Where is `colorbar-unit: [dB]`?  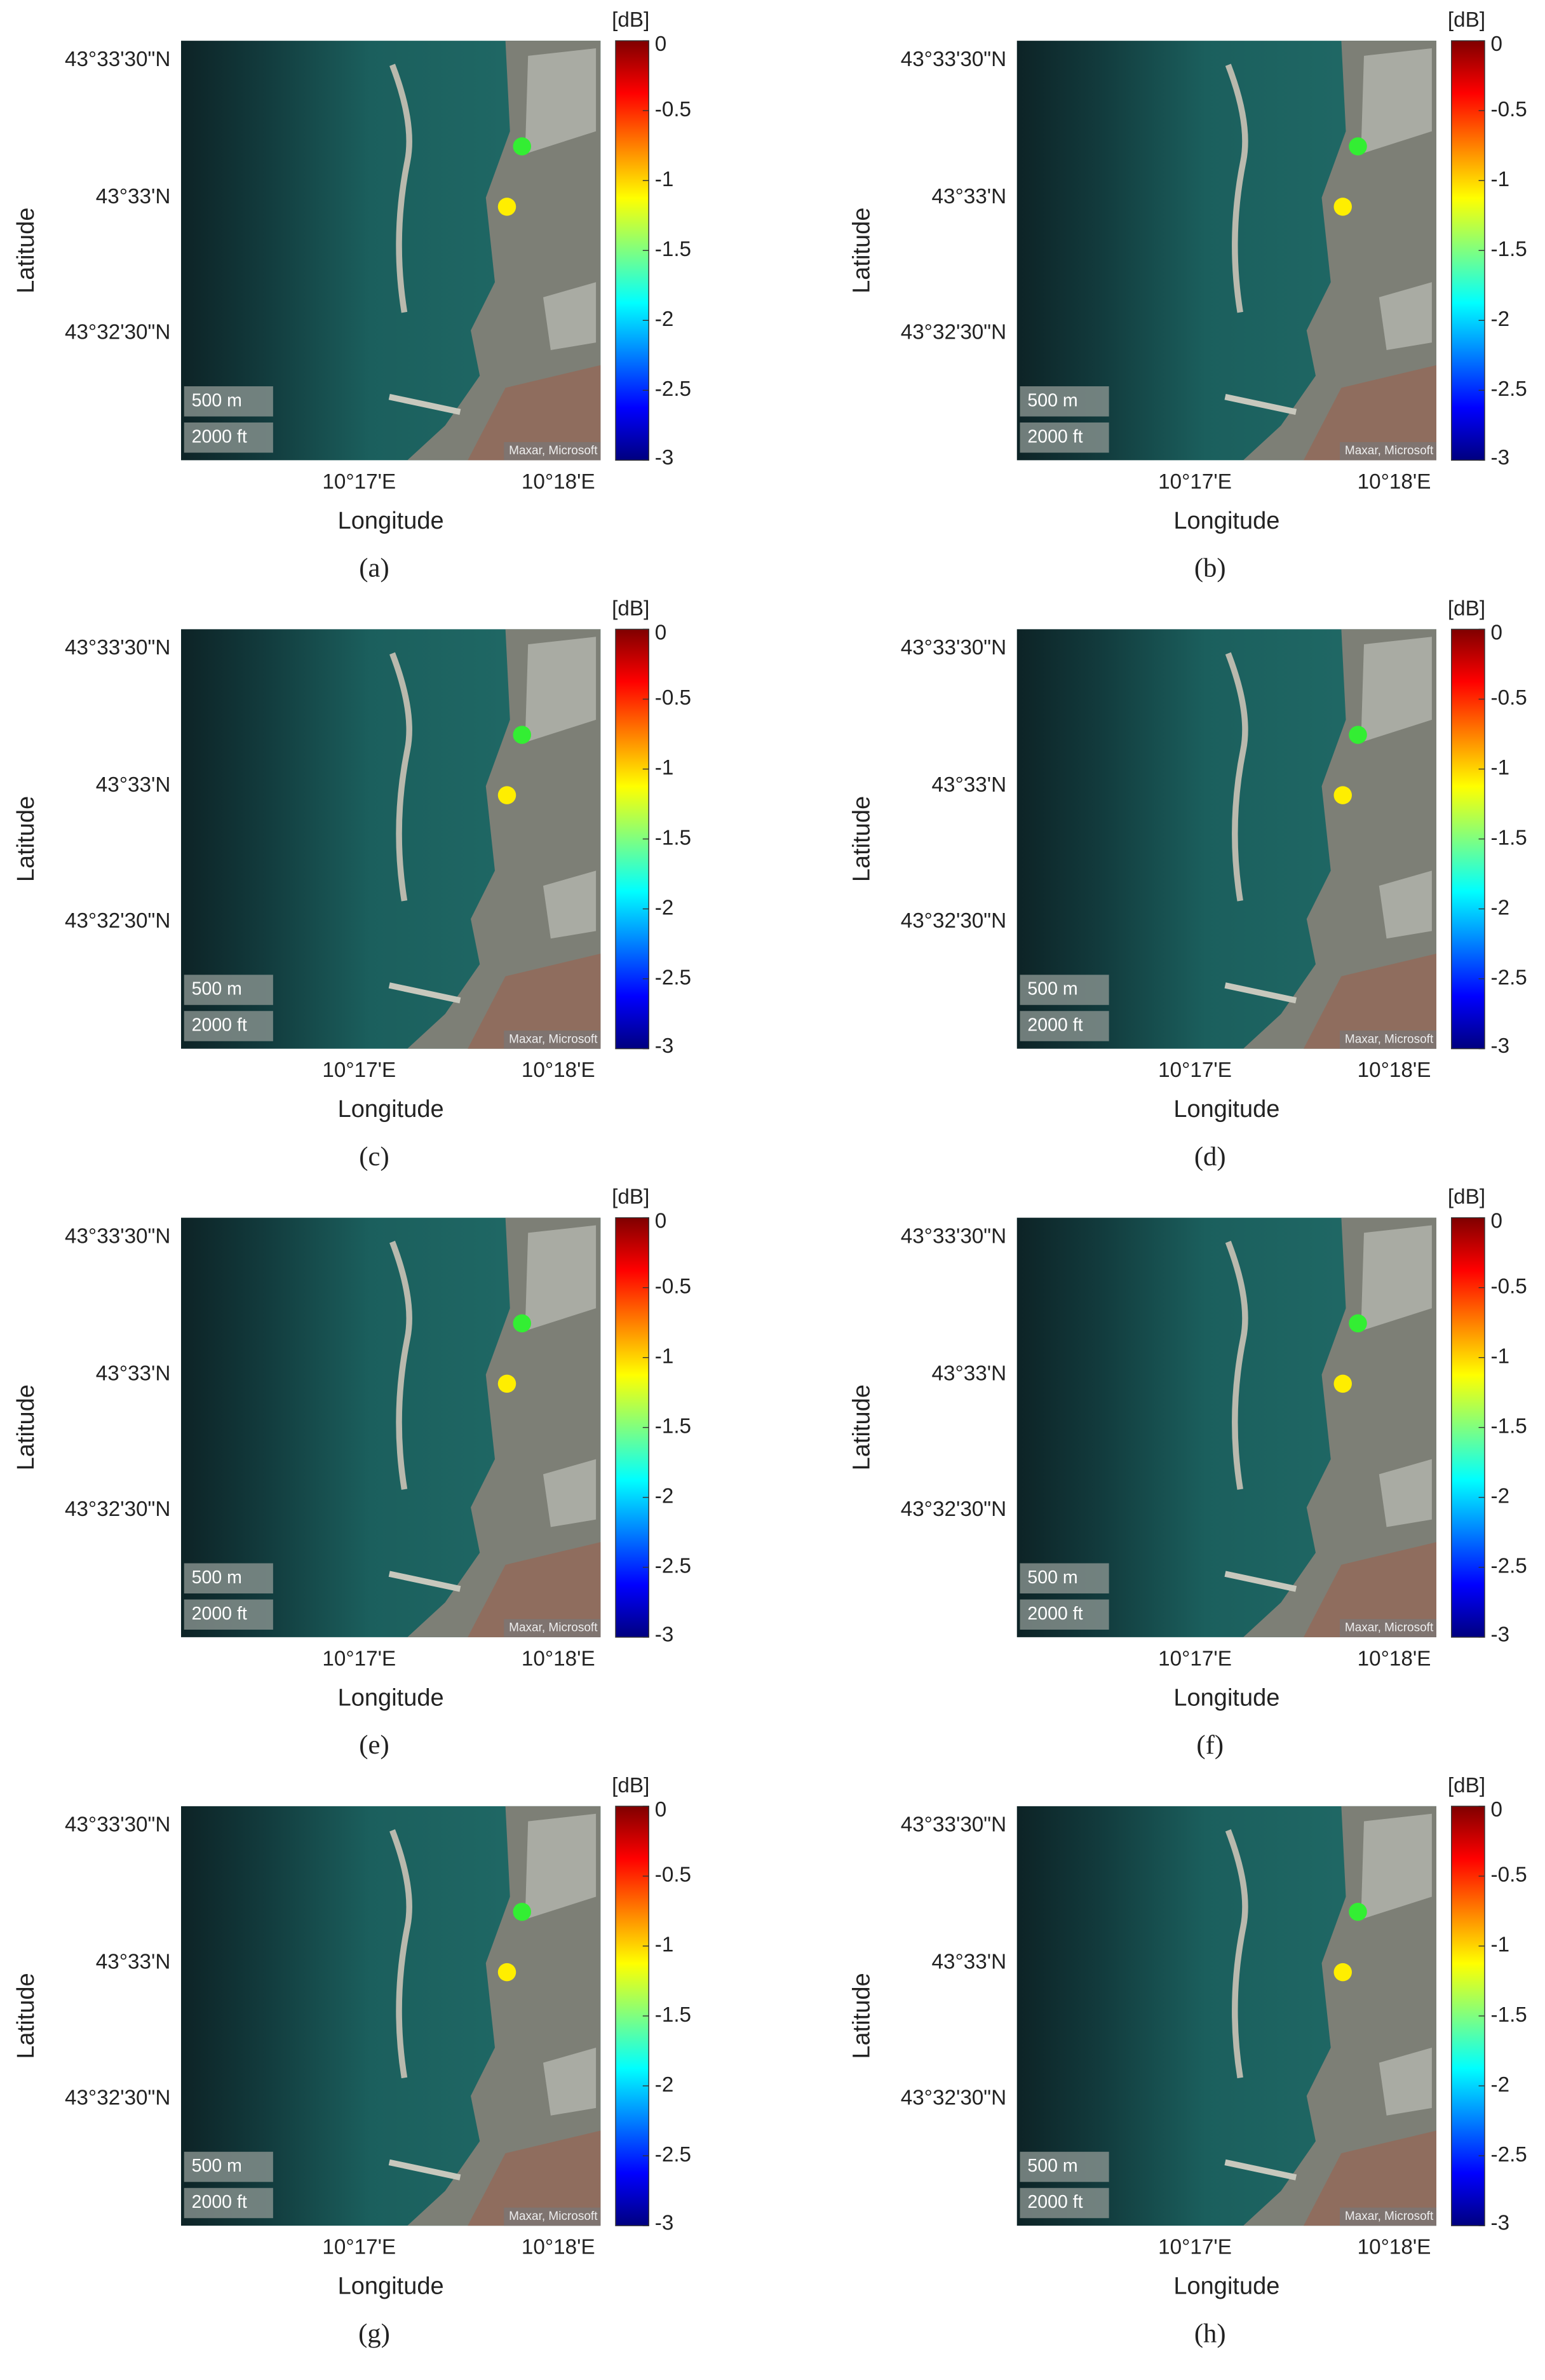 colorbar-unit: [dB] is located at coordinates (630, 1198).